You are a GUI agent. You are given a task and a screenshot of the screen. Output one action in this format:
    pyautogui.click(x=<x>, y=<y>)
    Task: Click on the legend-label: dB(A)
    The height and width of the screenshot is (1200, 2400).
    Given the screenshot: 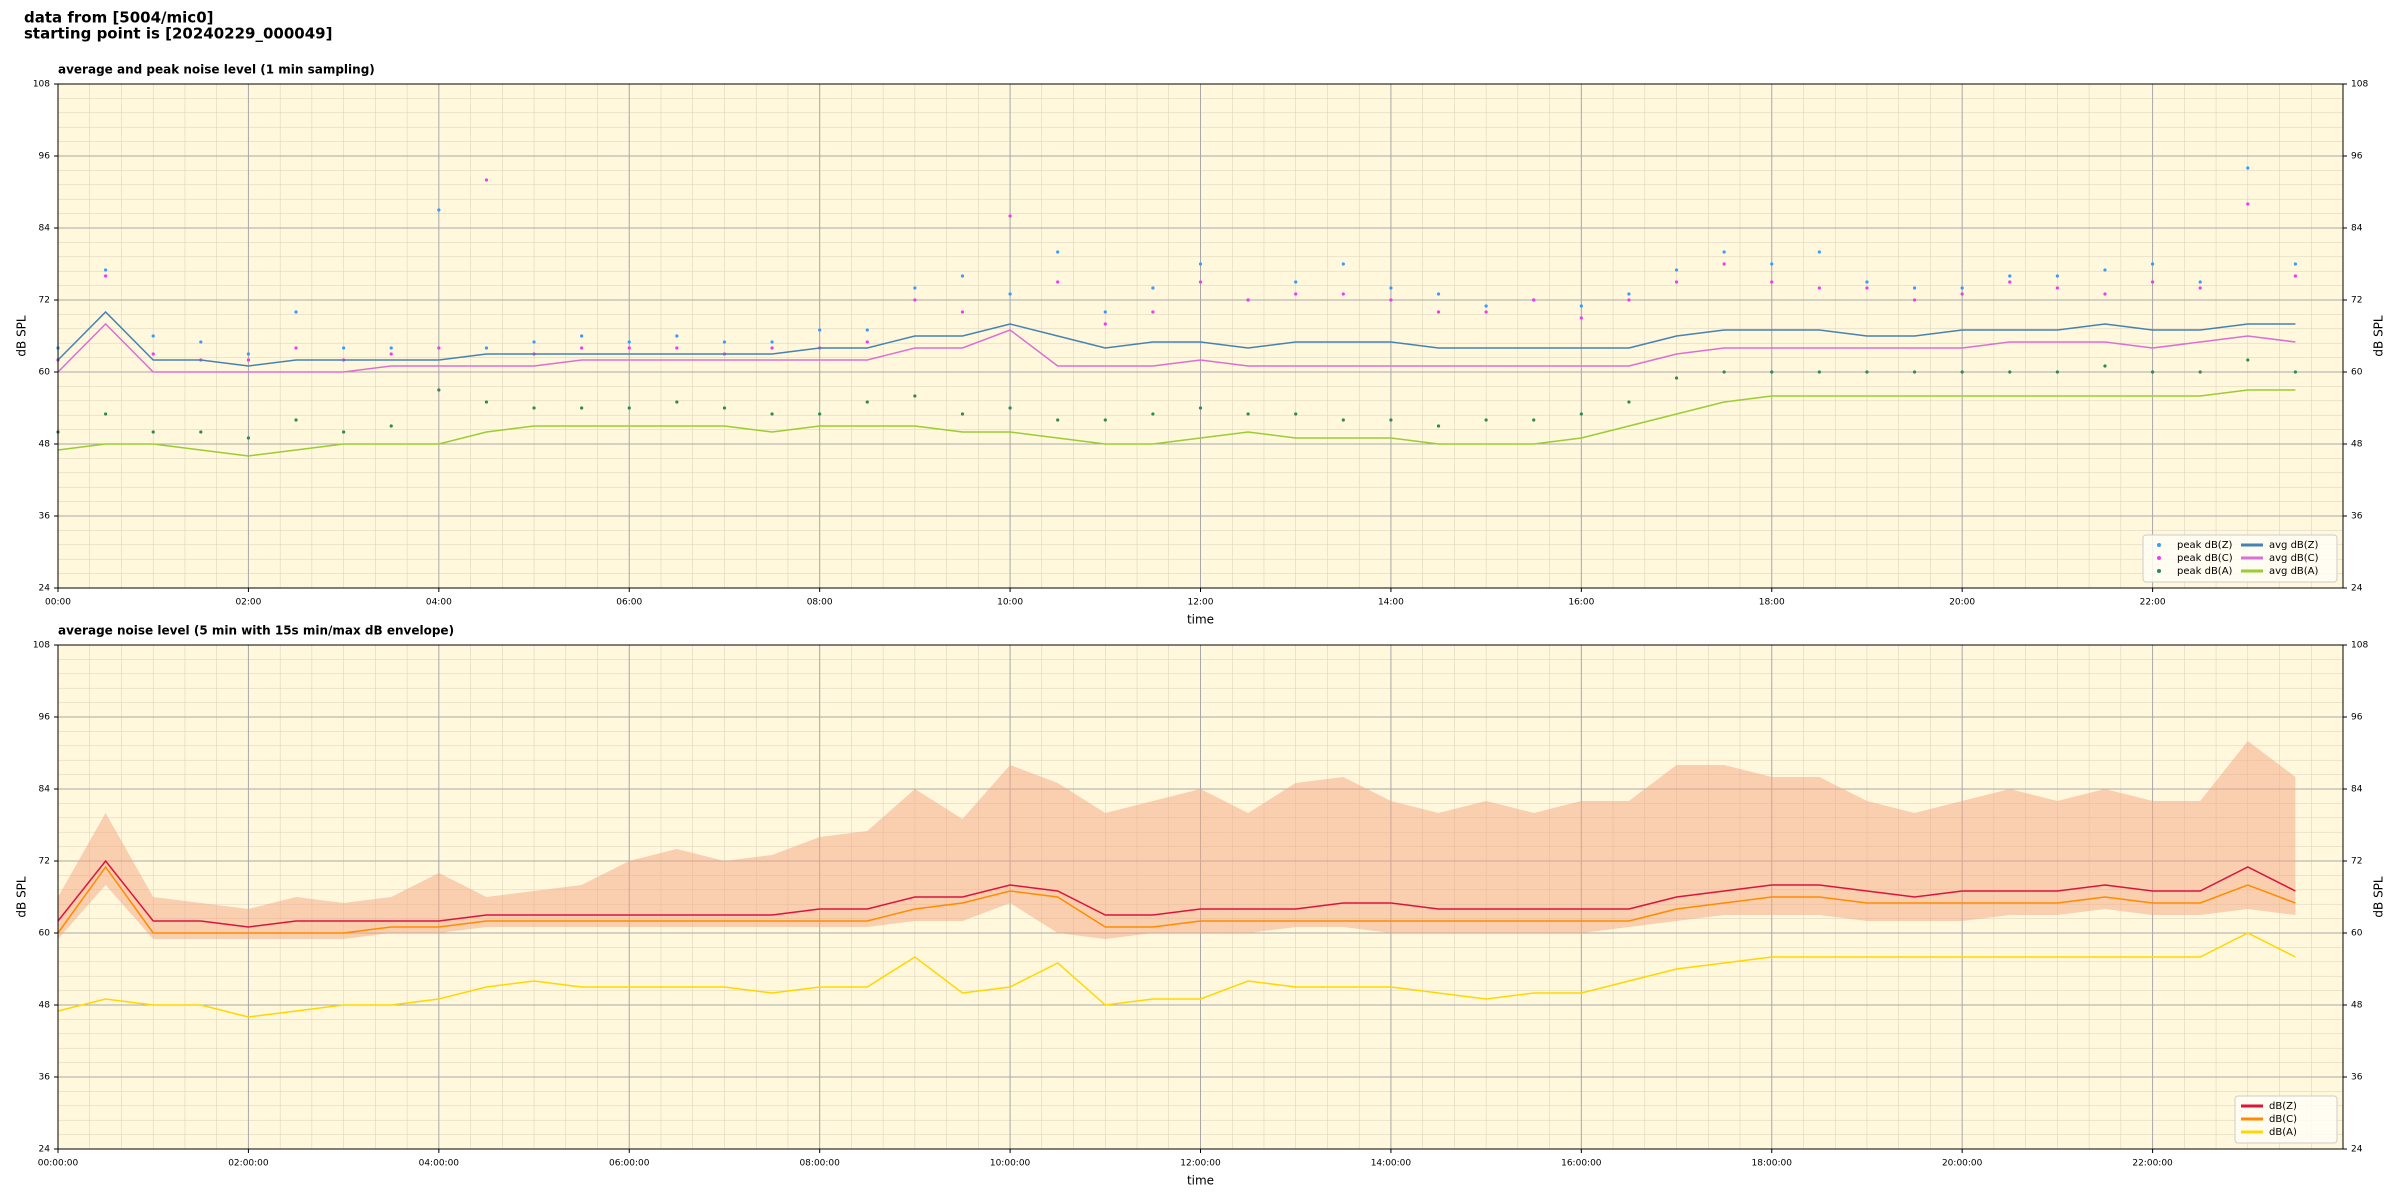 What is the action you would take?
    pyautogui.click(x=2283, y=1132)
    